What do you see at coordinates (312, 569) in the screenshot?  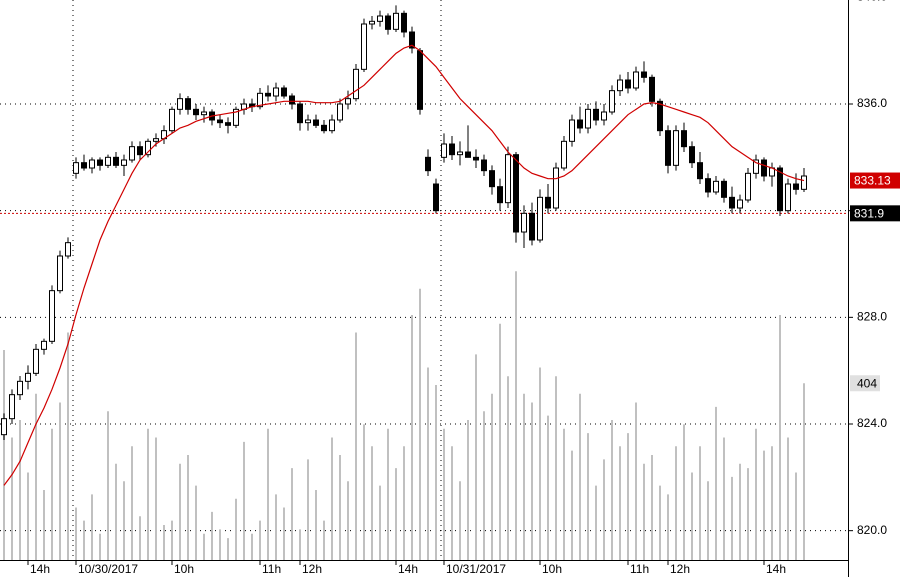 I see `x-tick-label: 12h` at bounding box center [312, 569].